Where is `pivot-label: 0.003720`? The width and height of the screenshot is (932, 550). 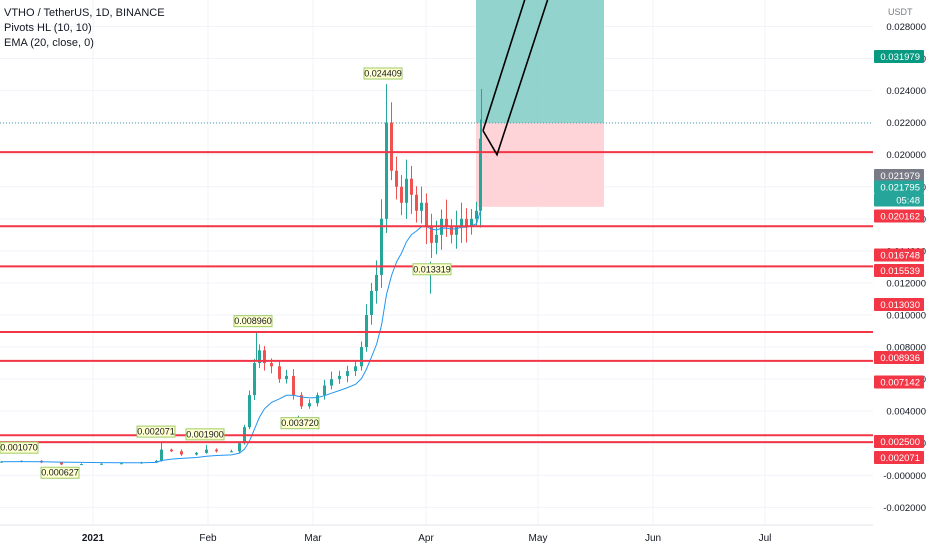
pivot-label: 0.003720 is located at coordinates (300, 423).